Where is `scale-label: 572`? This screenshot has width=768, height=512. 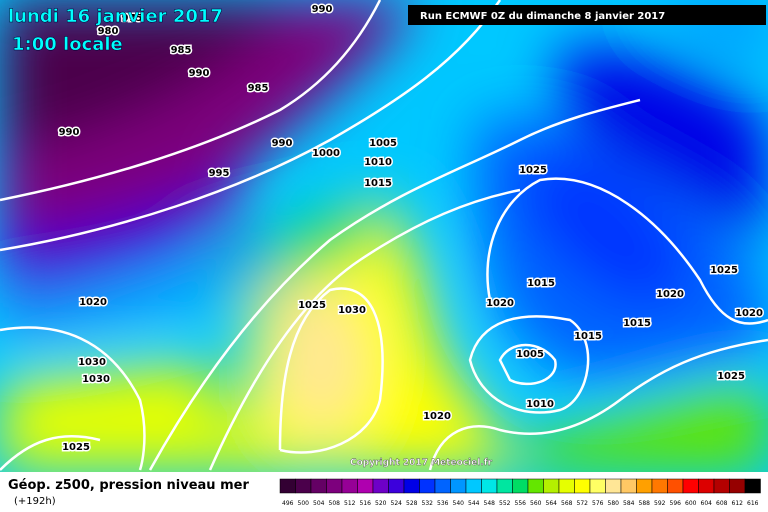 scale-label: 572 is located at coordinates (583, 503).